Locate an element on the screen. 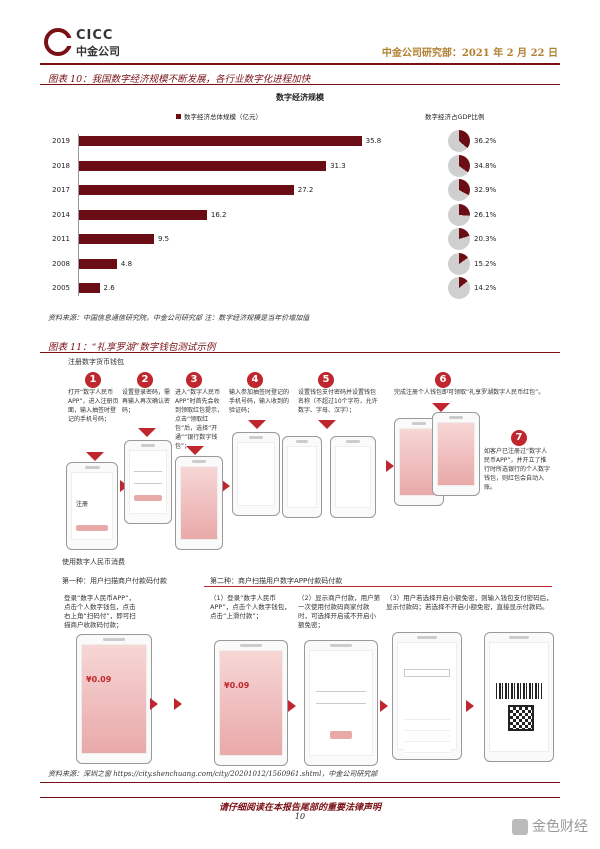 This screenshot has width=600, height=849. mode2-title-rule is located at coordinates (378, 586).